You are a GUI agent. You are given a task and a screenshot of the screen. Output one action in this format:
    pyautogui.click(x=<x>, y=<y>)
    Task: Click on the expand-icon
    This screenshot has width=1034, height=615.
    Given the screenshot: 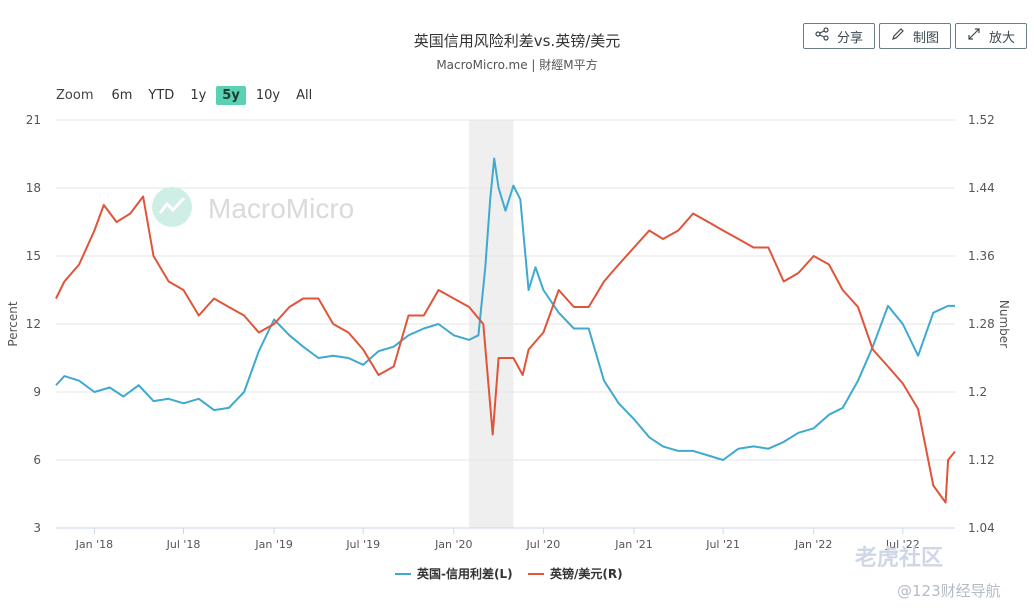 What is the action you would take?
    pyautogui.click(x=974, y=36)
    